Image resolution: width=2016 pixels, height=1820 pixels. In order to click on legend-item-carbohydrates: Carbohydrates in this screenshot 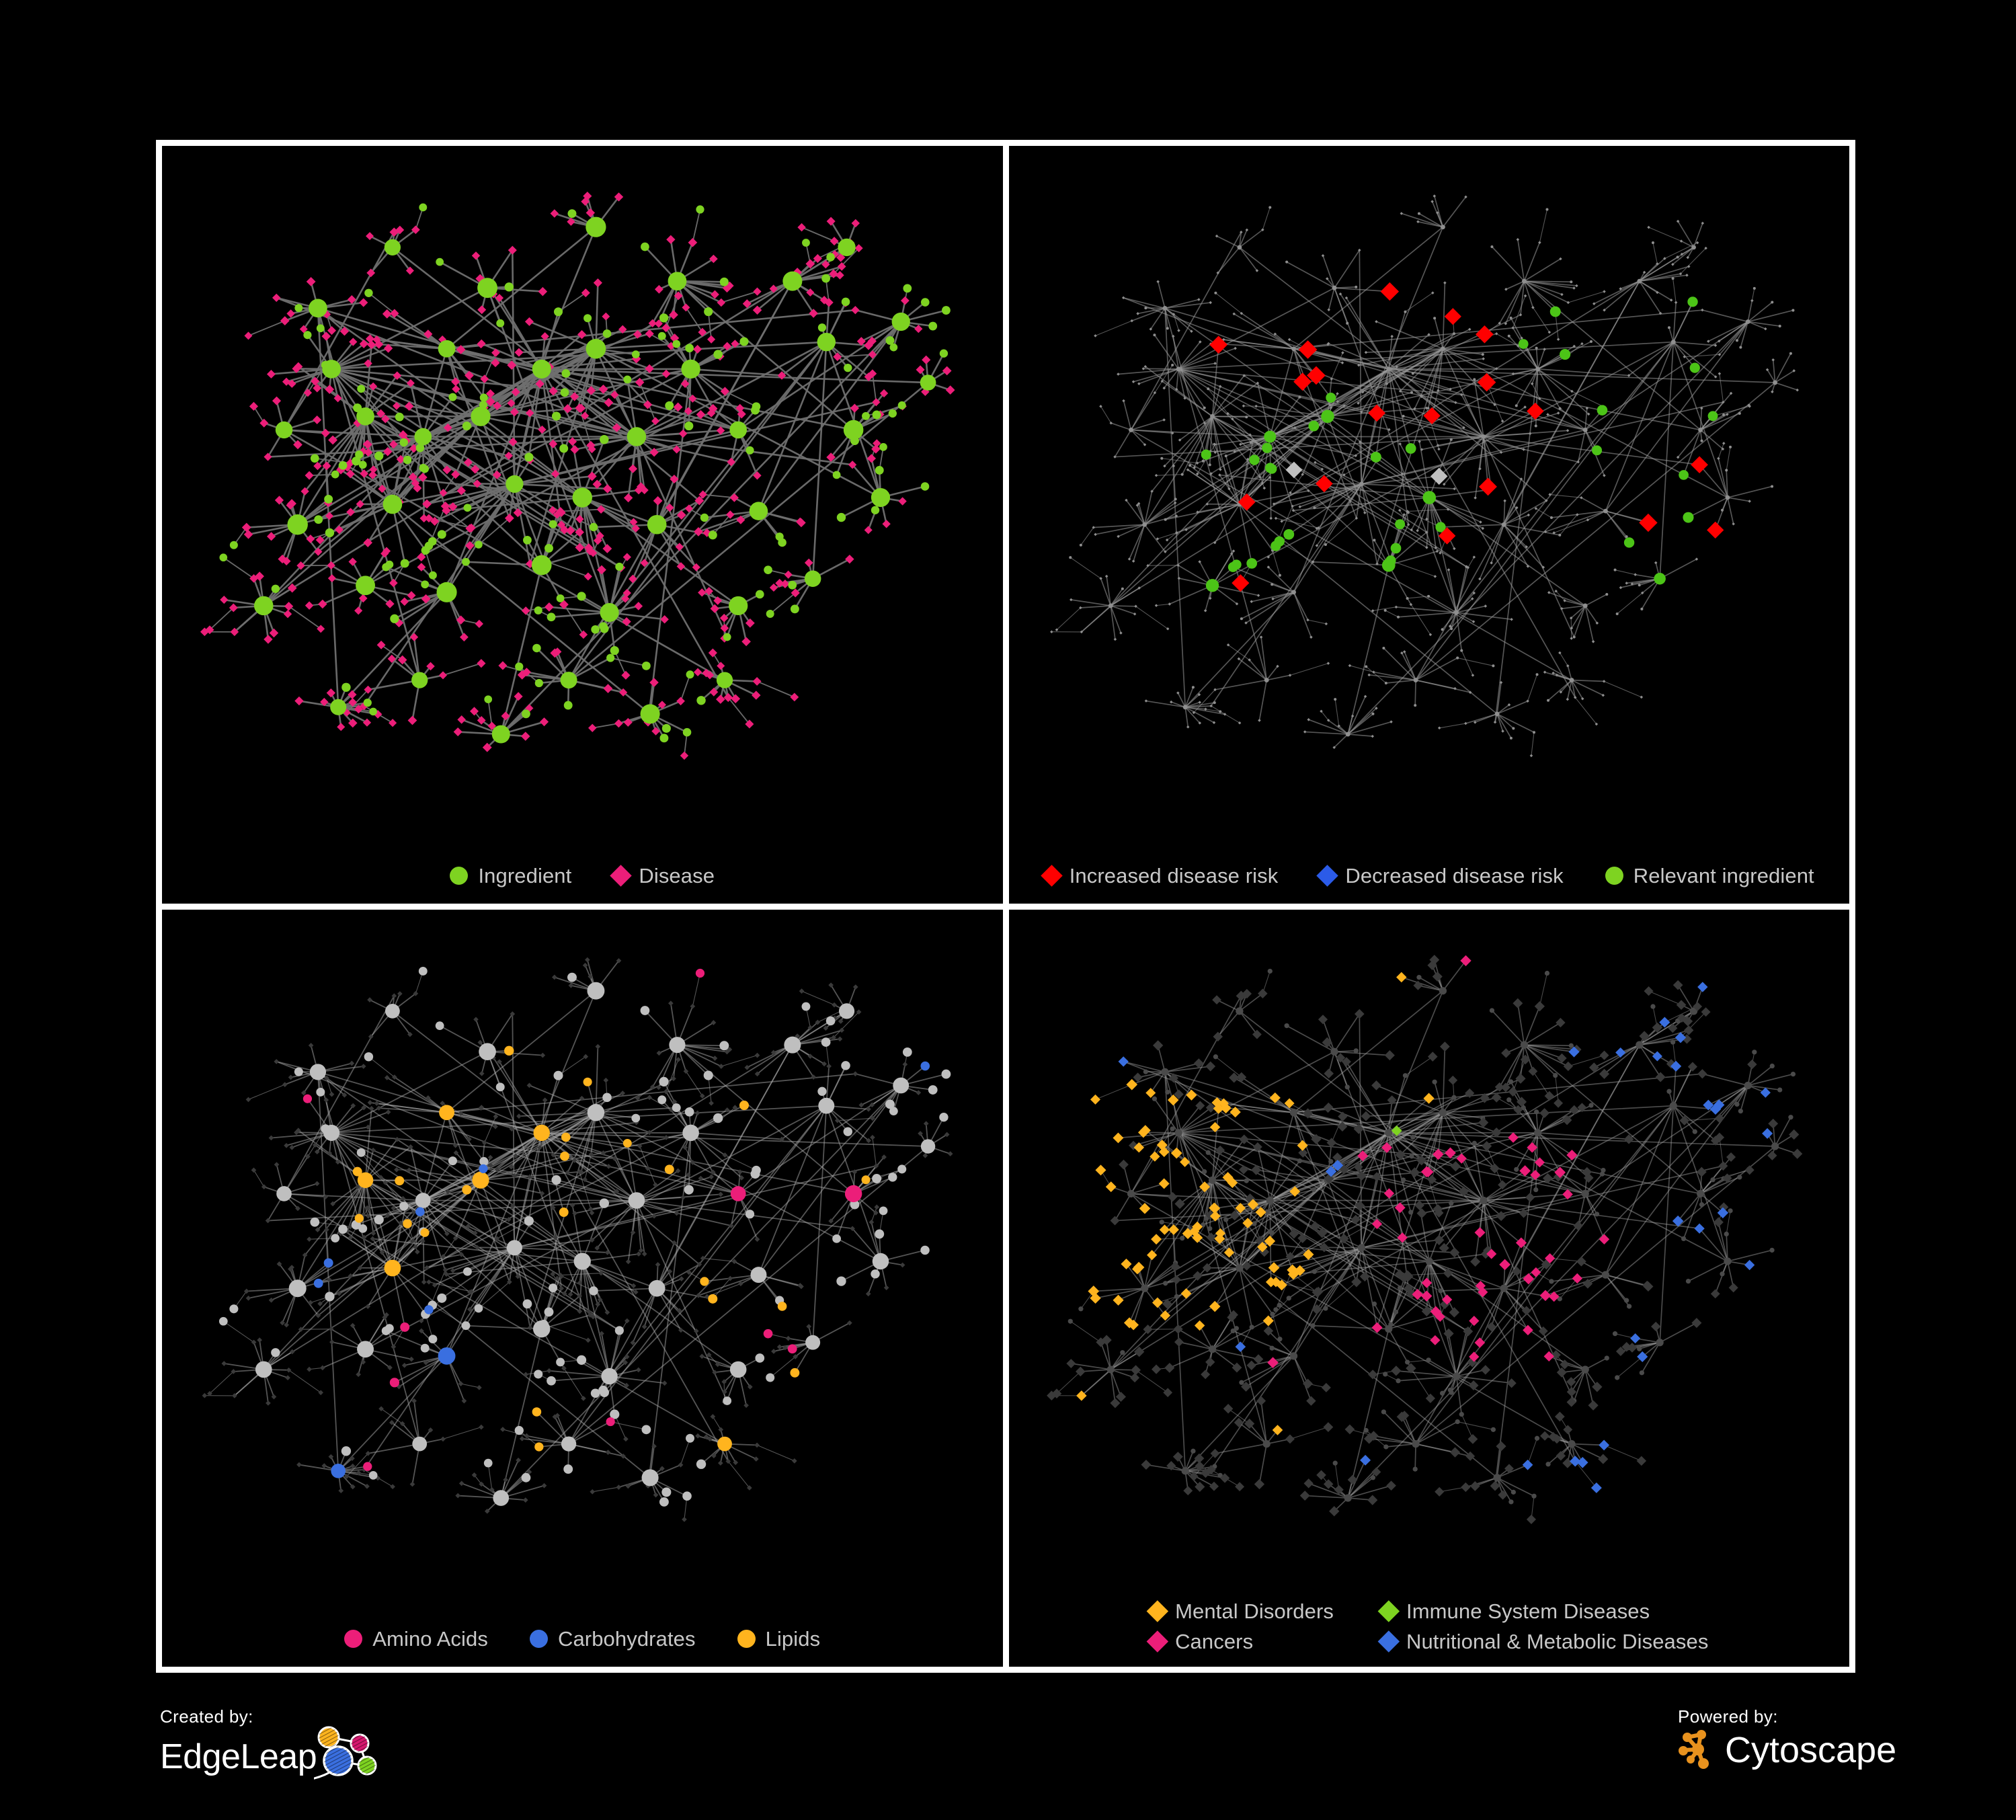, I will do `click(612, 1639)`.